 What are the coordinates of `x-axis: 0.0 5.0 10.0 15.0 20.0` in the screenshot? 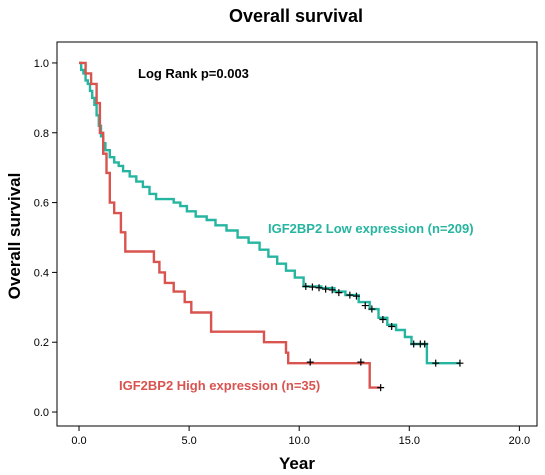 It's located at (300, 436).